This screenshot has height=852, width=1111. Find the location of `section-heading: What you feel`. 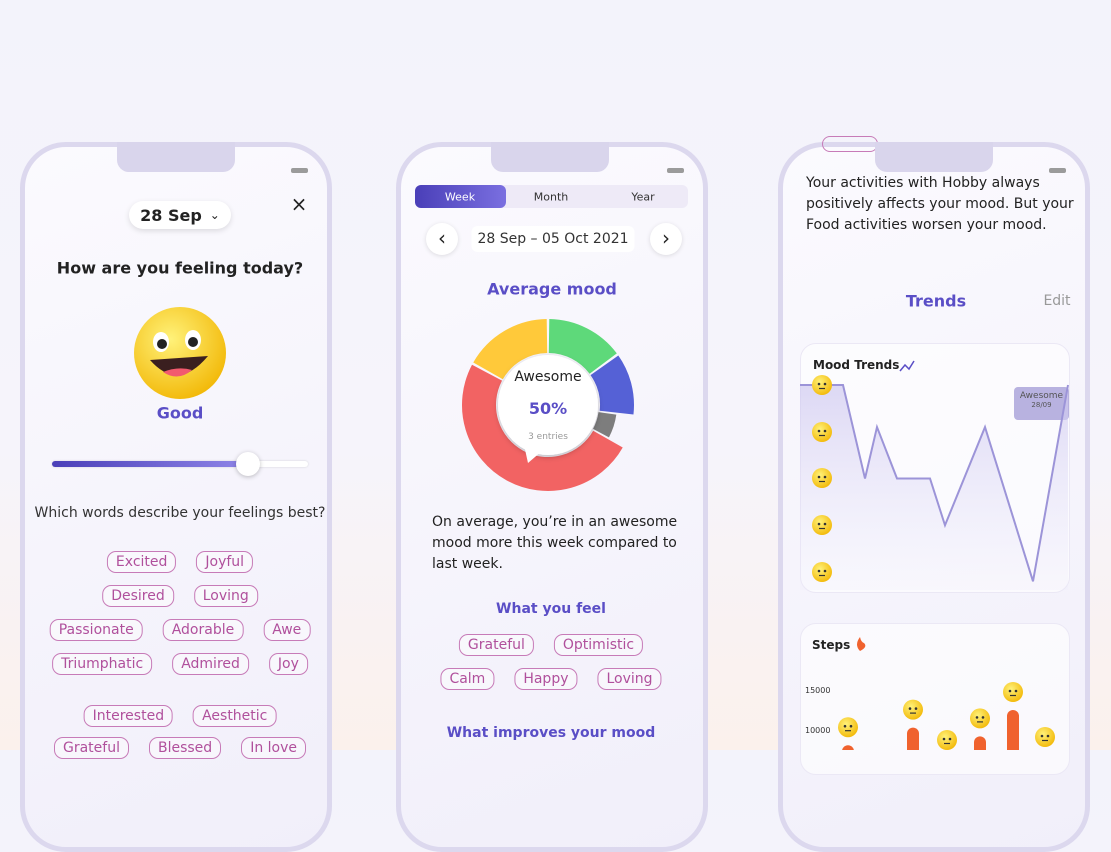

section-heading: What you feel is located at coordinates (551, 609).